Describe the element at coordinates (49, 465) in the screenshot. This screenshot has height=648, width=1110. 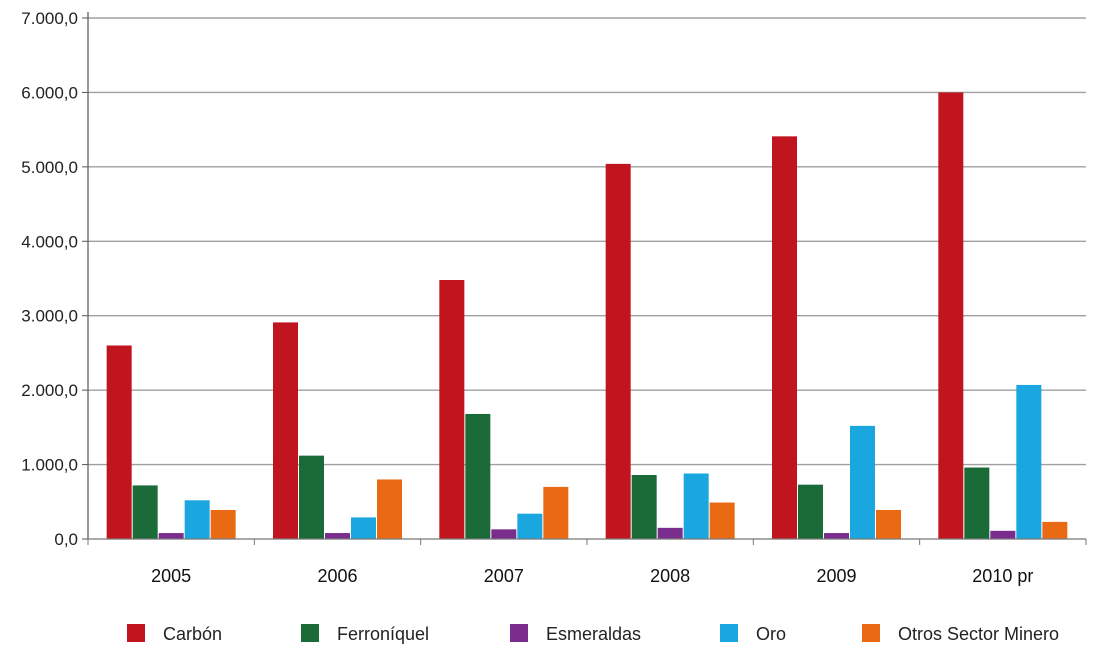
I see `y-tick-label: 1.000,0` at that location.